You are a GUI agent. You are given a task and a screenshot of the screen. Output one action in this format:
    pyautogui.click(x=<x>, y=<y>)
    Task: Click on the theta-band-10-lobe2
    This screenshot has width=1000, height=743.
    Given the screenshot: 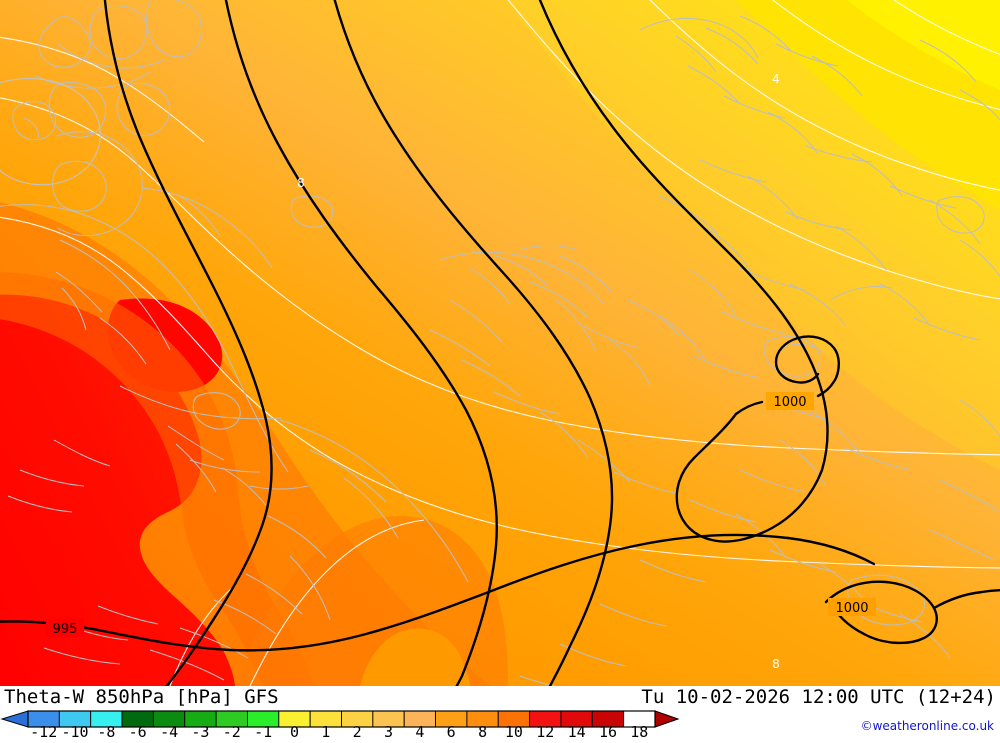 What is the action you would take?
    pyautogui.click(x=415, y=657)
    